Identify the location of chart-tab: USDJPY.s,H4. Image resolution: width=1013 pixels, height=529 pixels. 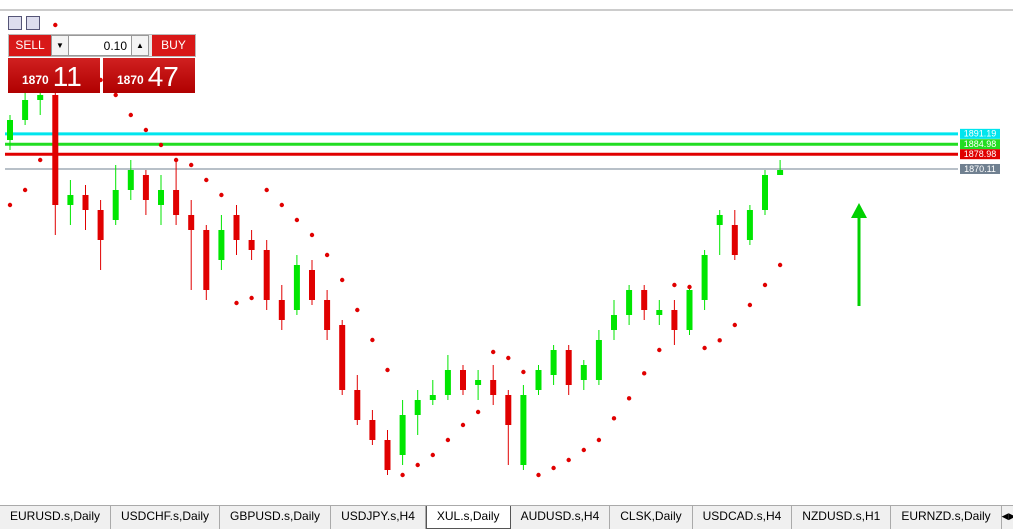
(378, 517).